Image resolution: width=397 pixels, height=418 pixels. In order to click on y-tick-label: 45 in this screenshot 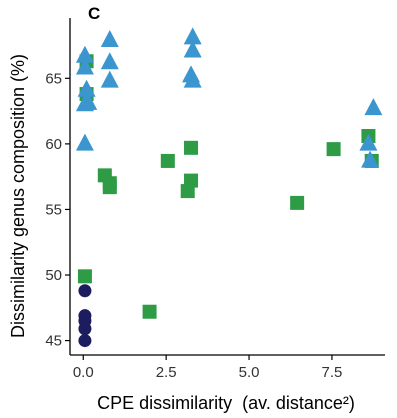, I will do `click(53, 341)`.